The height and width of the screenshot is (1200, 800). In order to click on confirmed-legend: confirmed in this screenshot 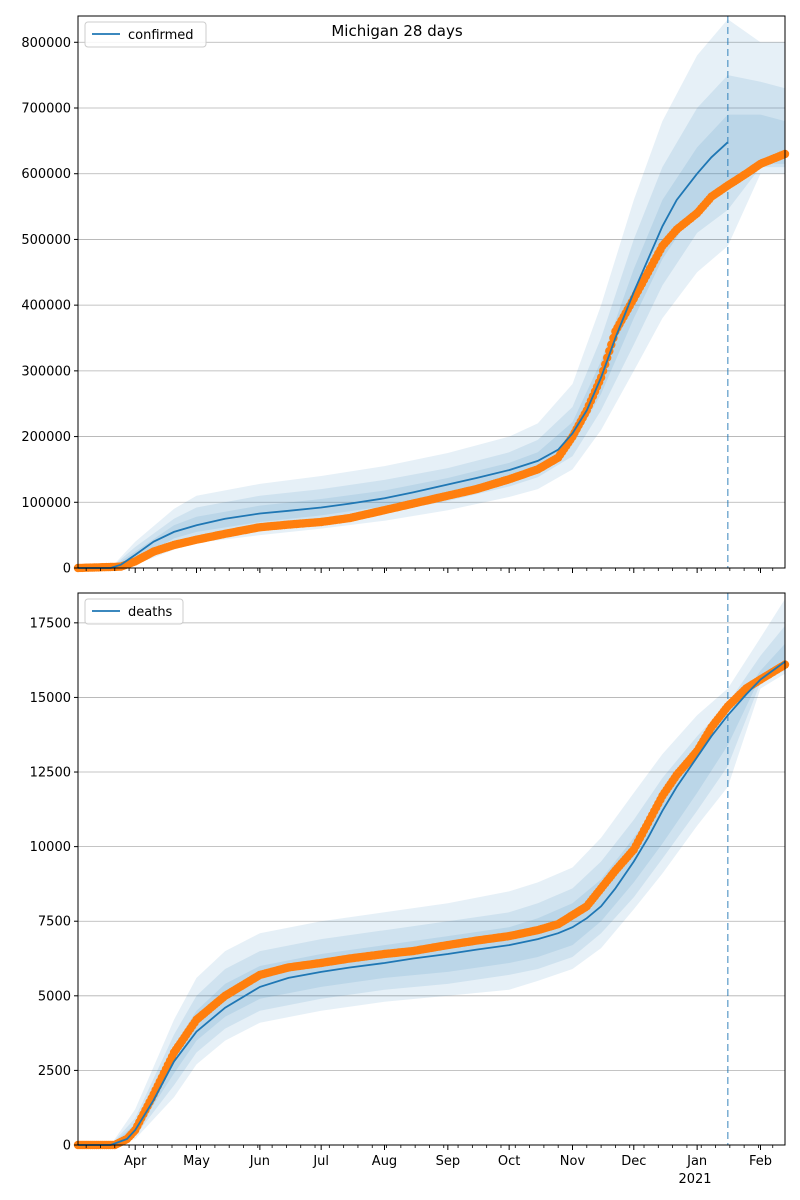, I will do `click(145, 34)`.